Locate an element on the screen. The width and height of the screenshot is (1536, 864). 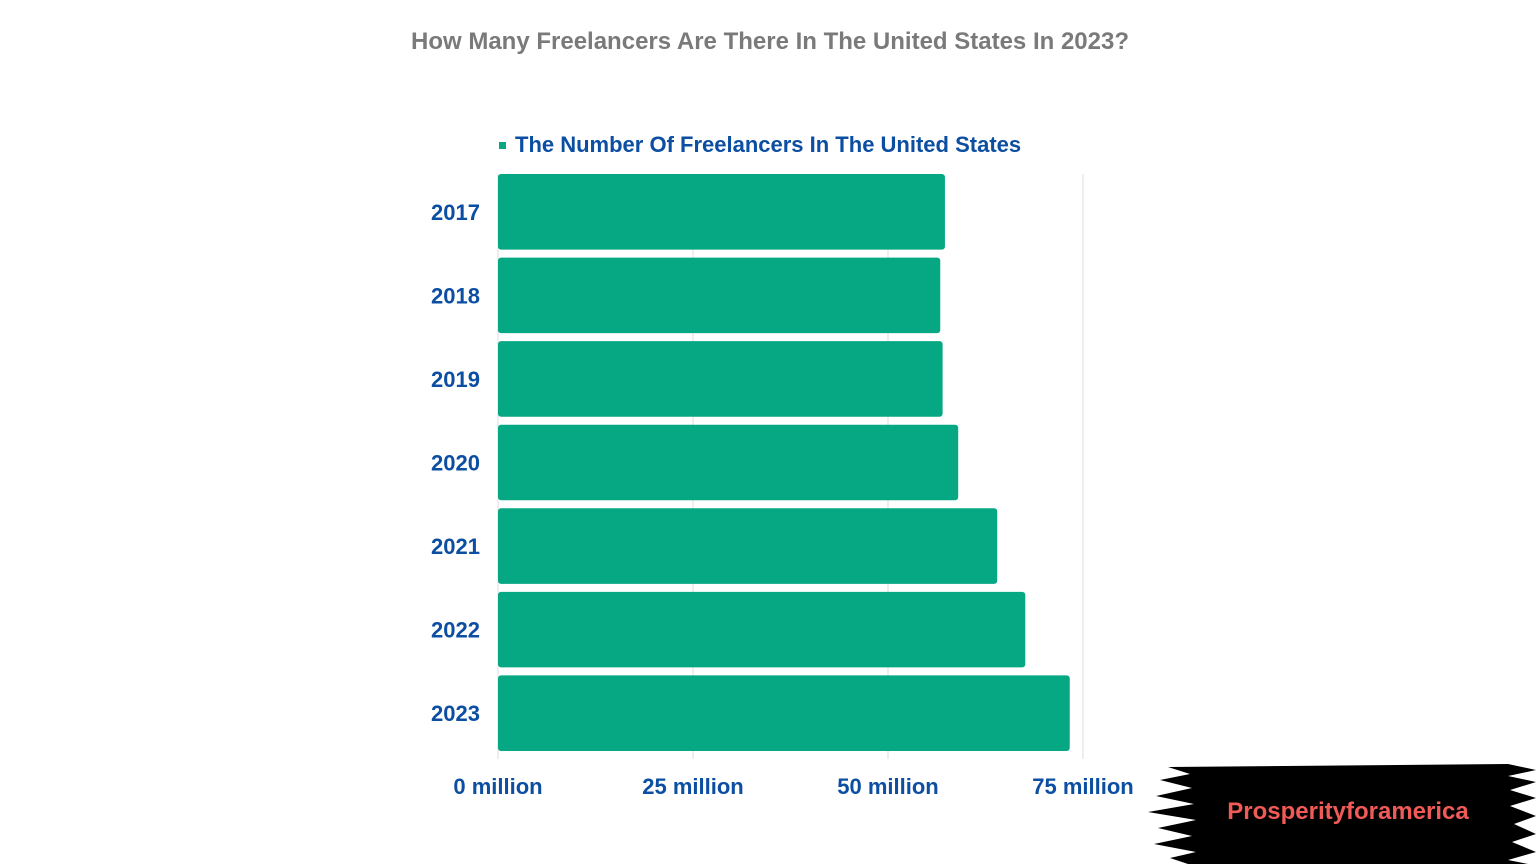
bar-2020 is located at coordinates (728, 462).